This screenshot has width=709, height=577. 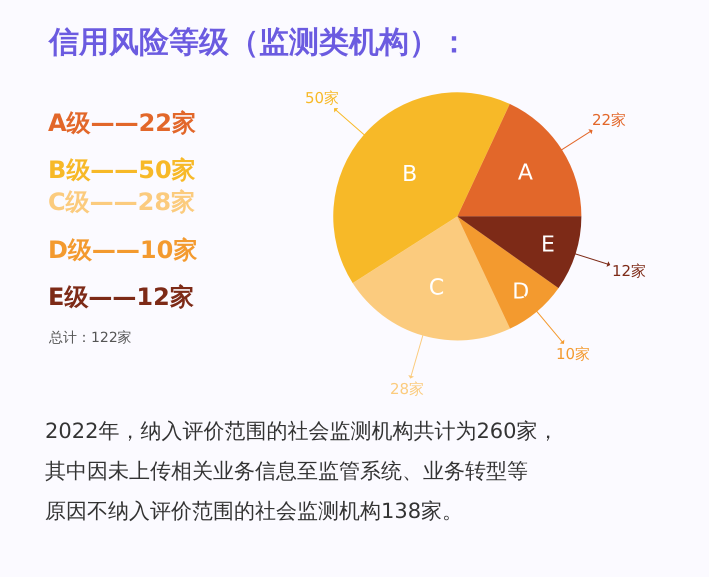 What do you see at coordinates (254, 511) in the screenshot?
I see `text: 原因不纳入评价范围的社会监测机构138家。` at bounding box center [254, 511].